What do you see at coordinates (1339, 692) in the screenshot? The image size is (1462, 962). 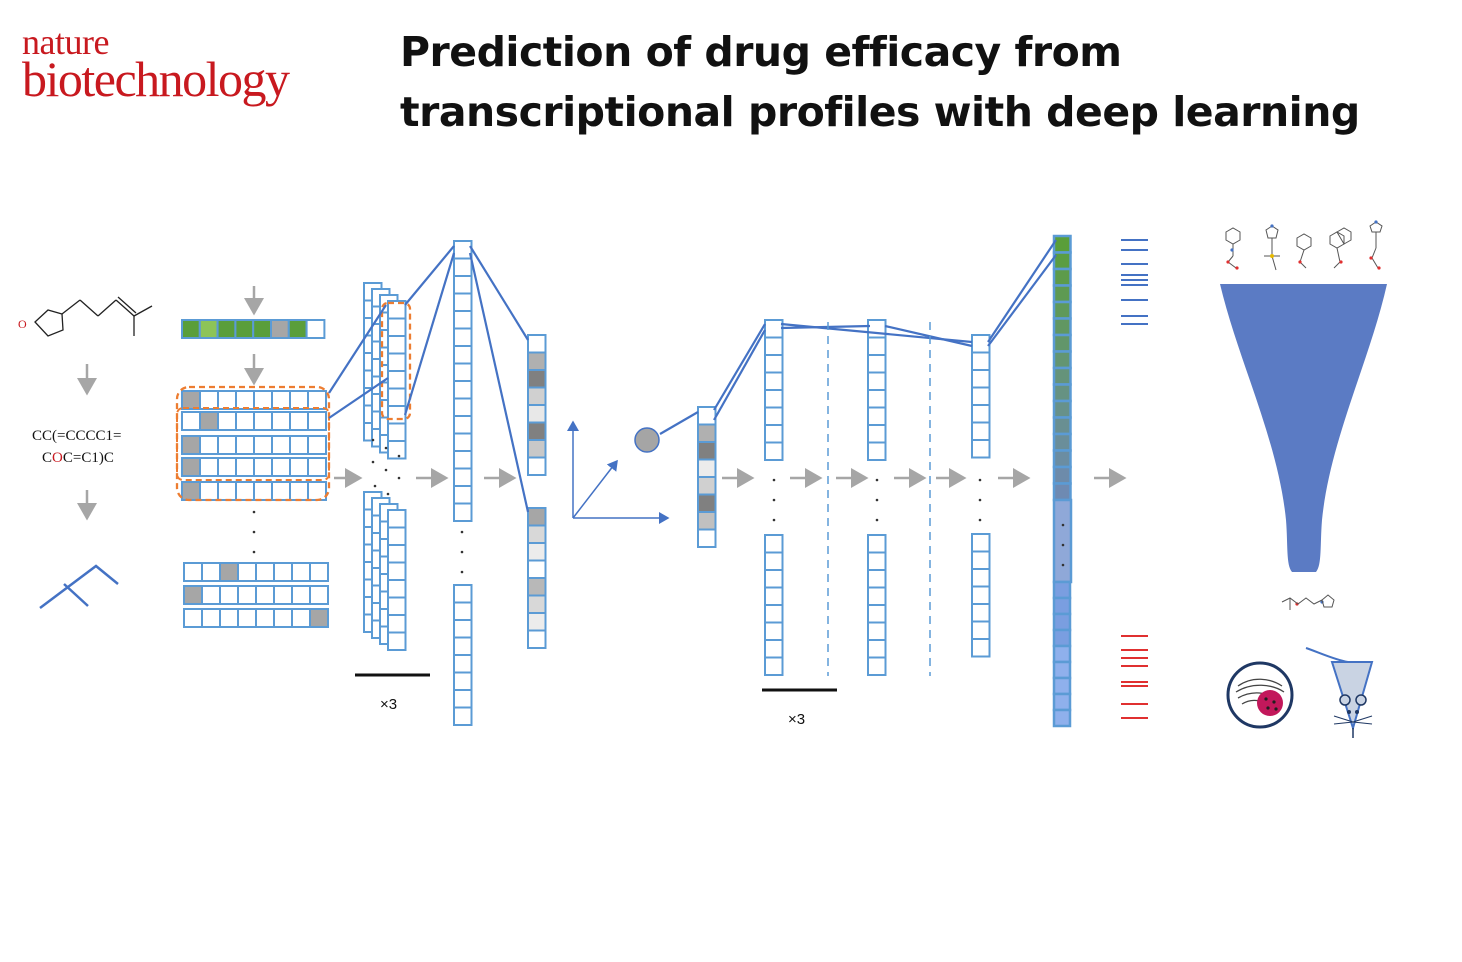 I see `mouse-model-icon` at bounding box center [1339, 692].